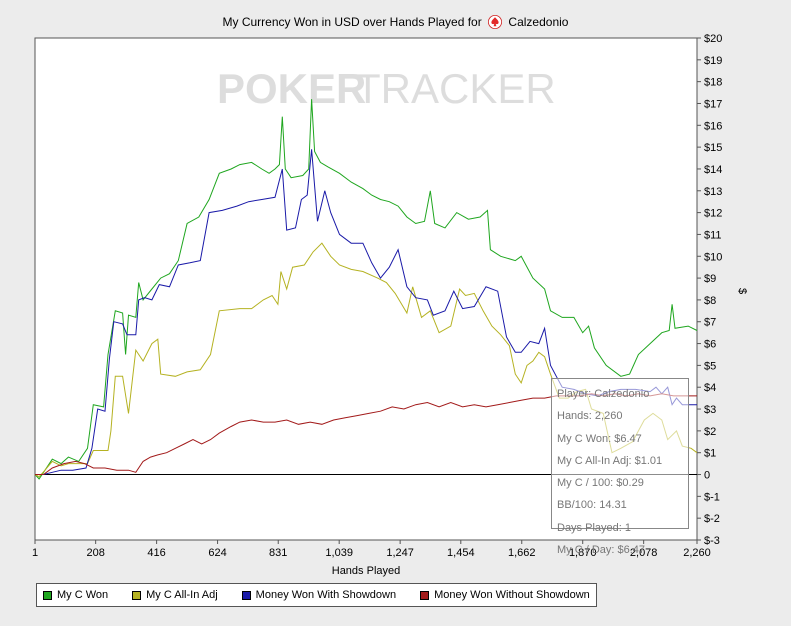 The image size is (791, 626). Describe the element at coordinates (713, 104) in the screenshot. I see `y-tick-label: $17` at that location.